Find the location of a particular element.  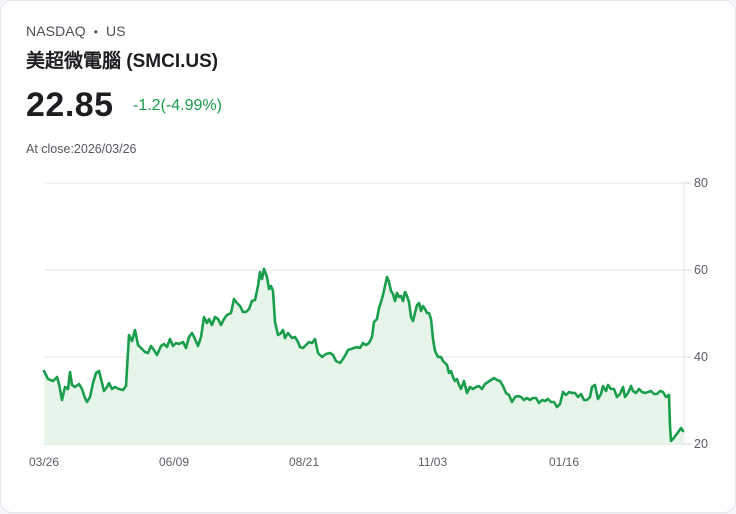

y-tick-60: 60 is located at coordinates (701, 270).